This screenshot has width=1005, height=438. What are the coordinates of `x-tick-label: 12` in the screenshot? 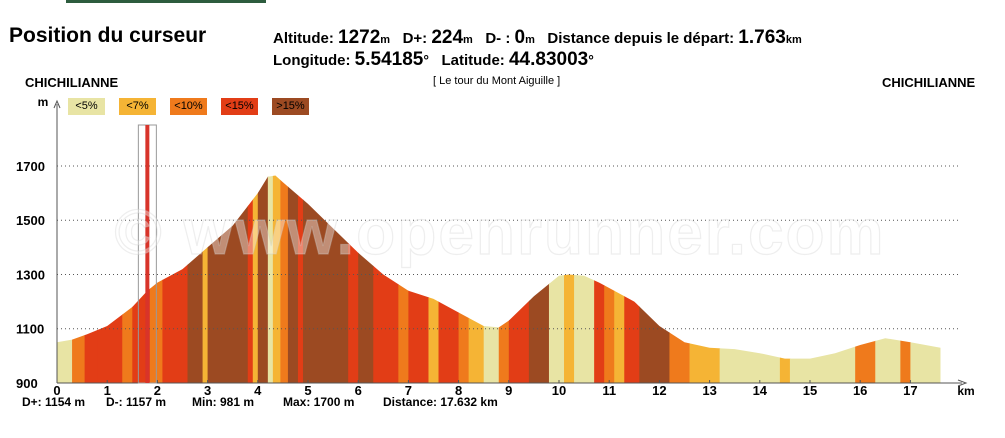 It's located at (659, 390).